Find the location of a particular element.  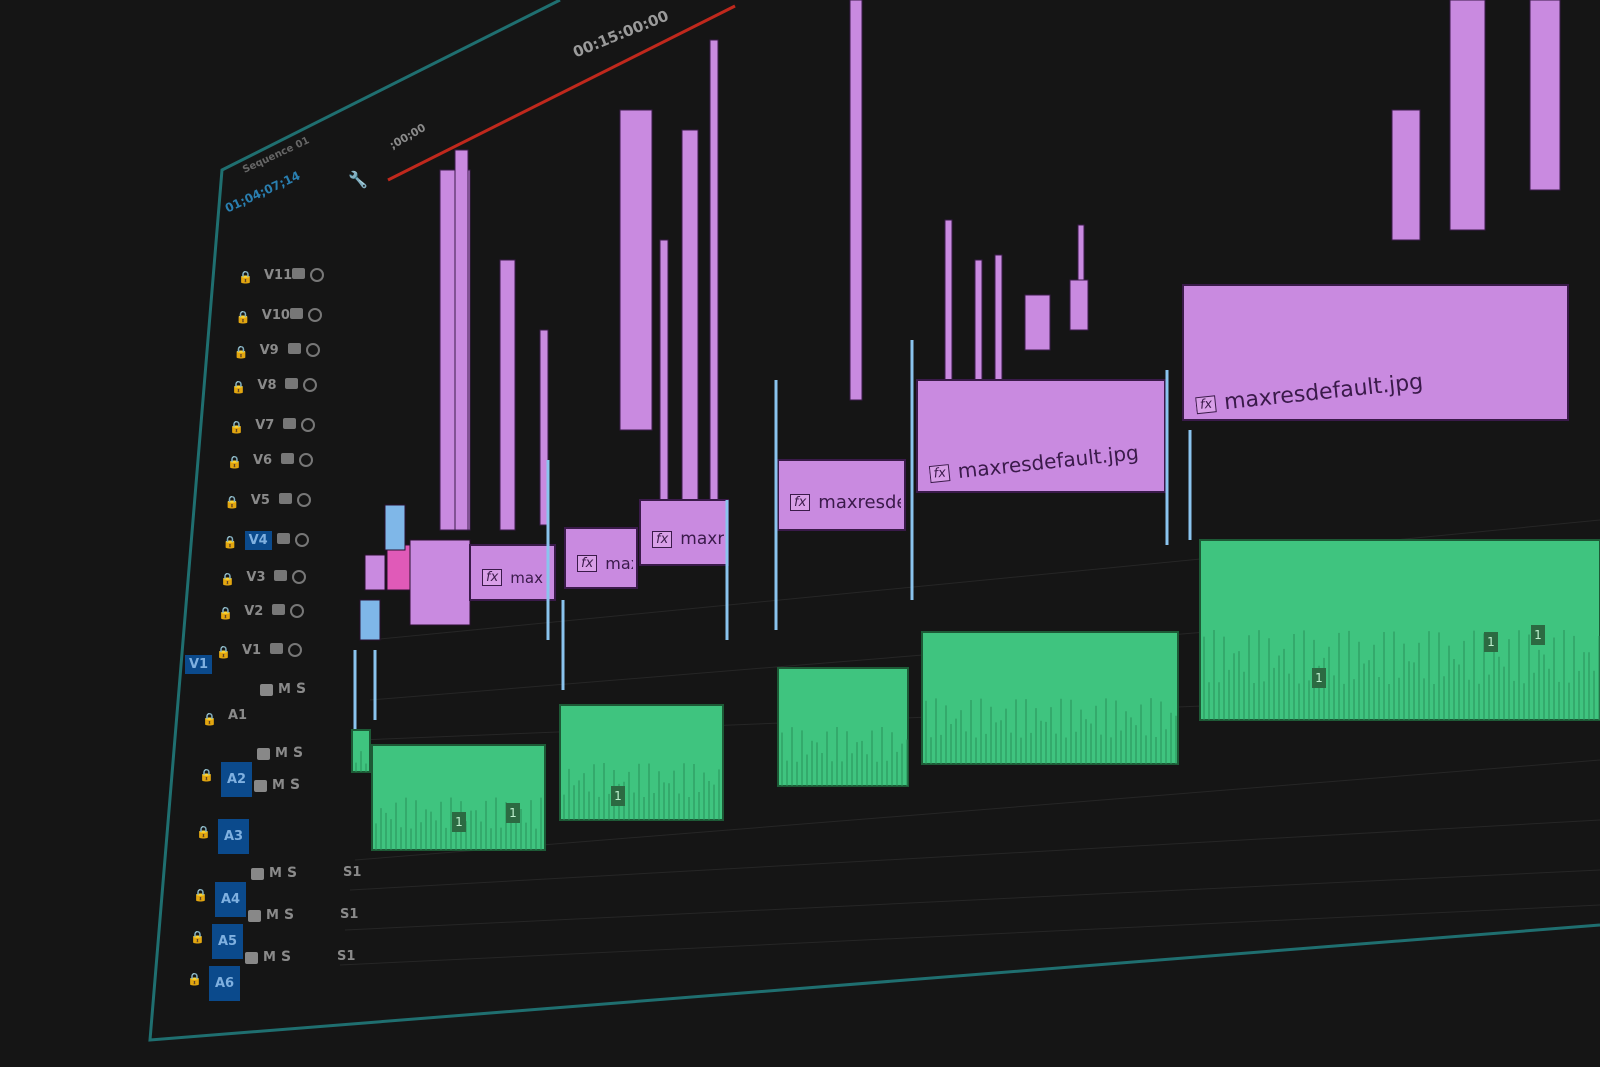

audio-track-a1: A1 is located at coordinates (238, 715).